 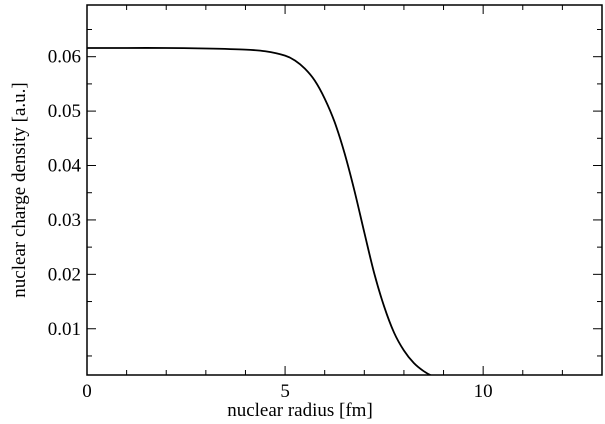 I want to click on y-tick-label: 0.01, so click(x=64, y=329).